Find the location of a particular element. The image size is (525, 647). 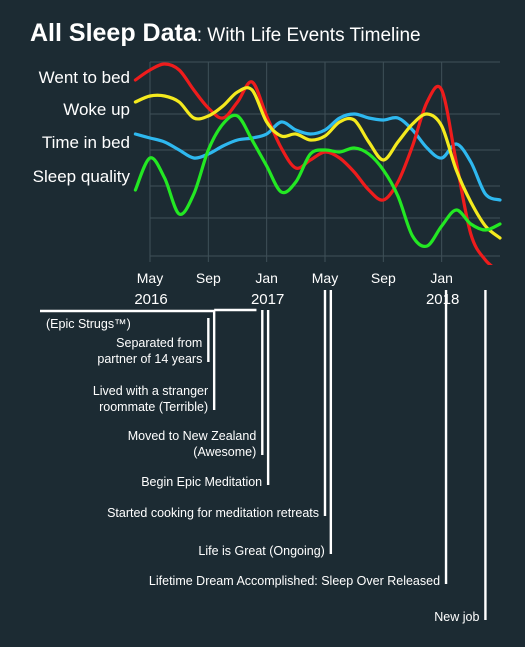

x-axis-ticks: May 2016 Sep Jan 2017 May Sep Jan 2018 is located at coordinates (296, 289).